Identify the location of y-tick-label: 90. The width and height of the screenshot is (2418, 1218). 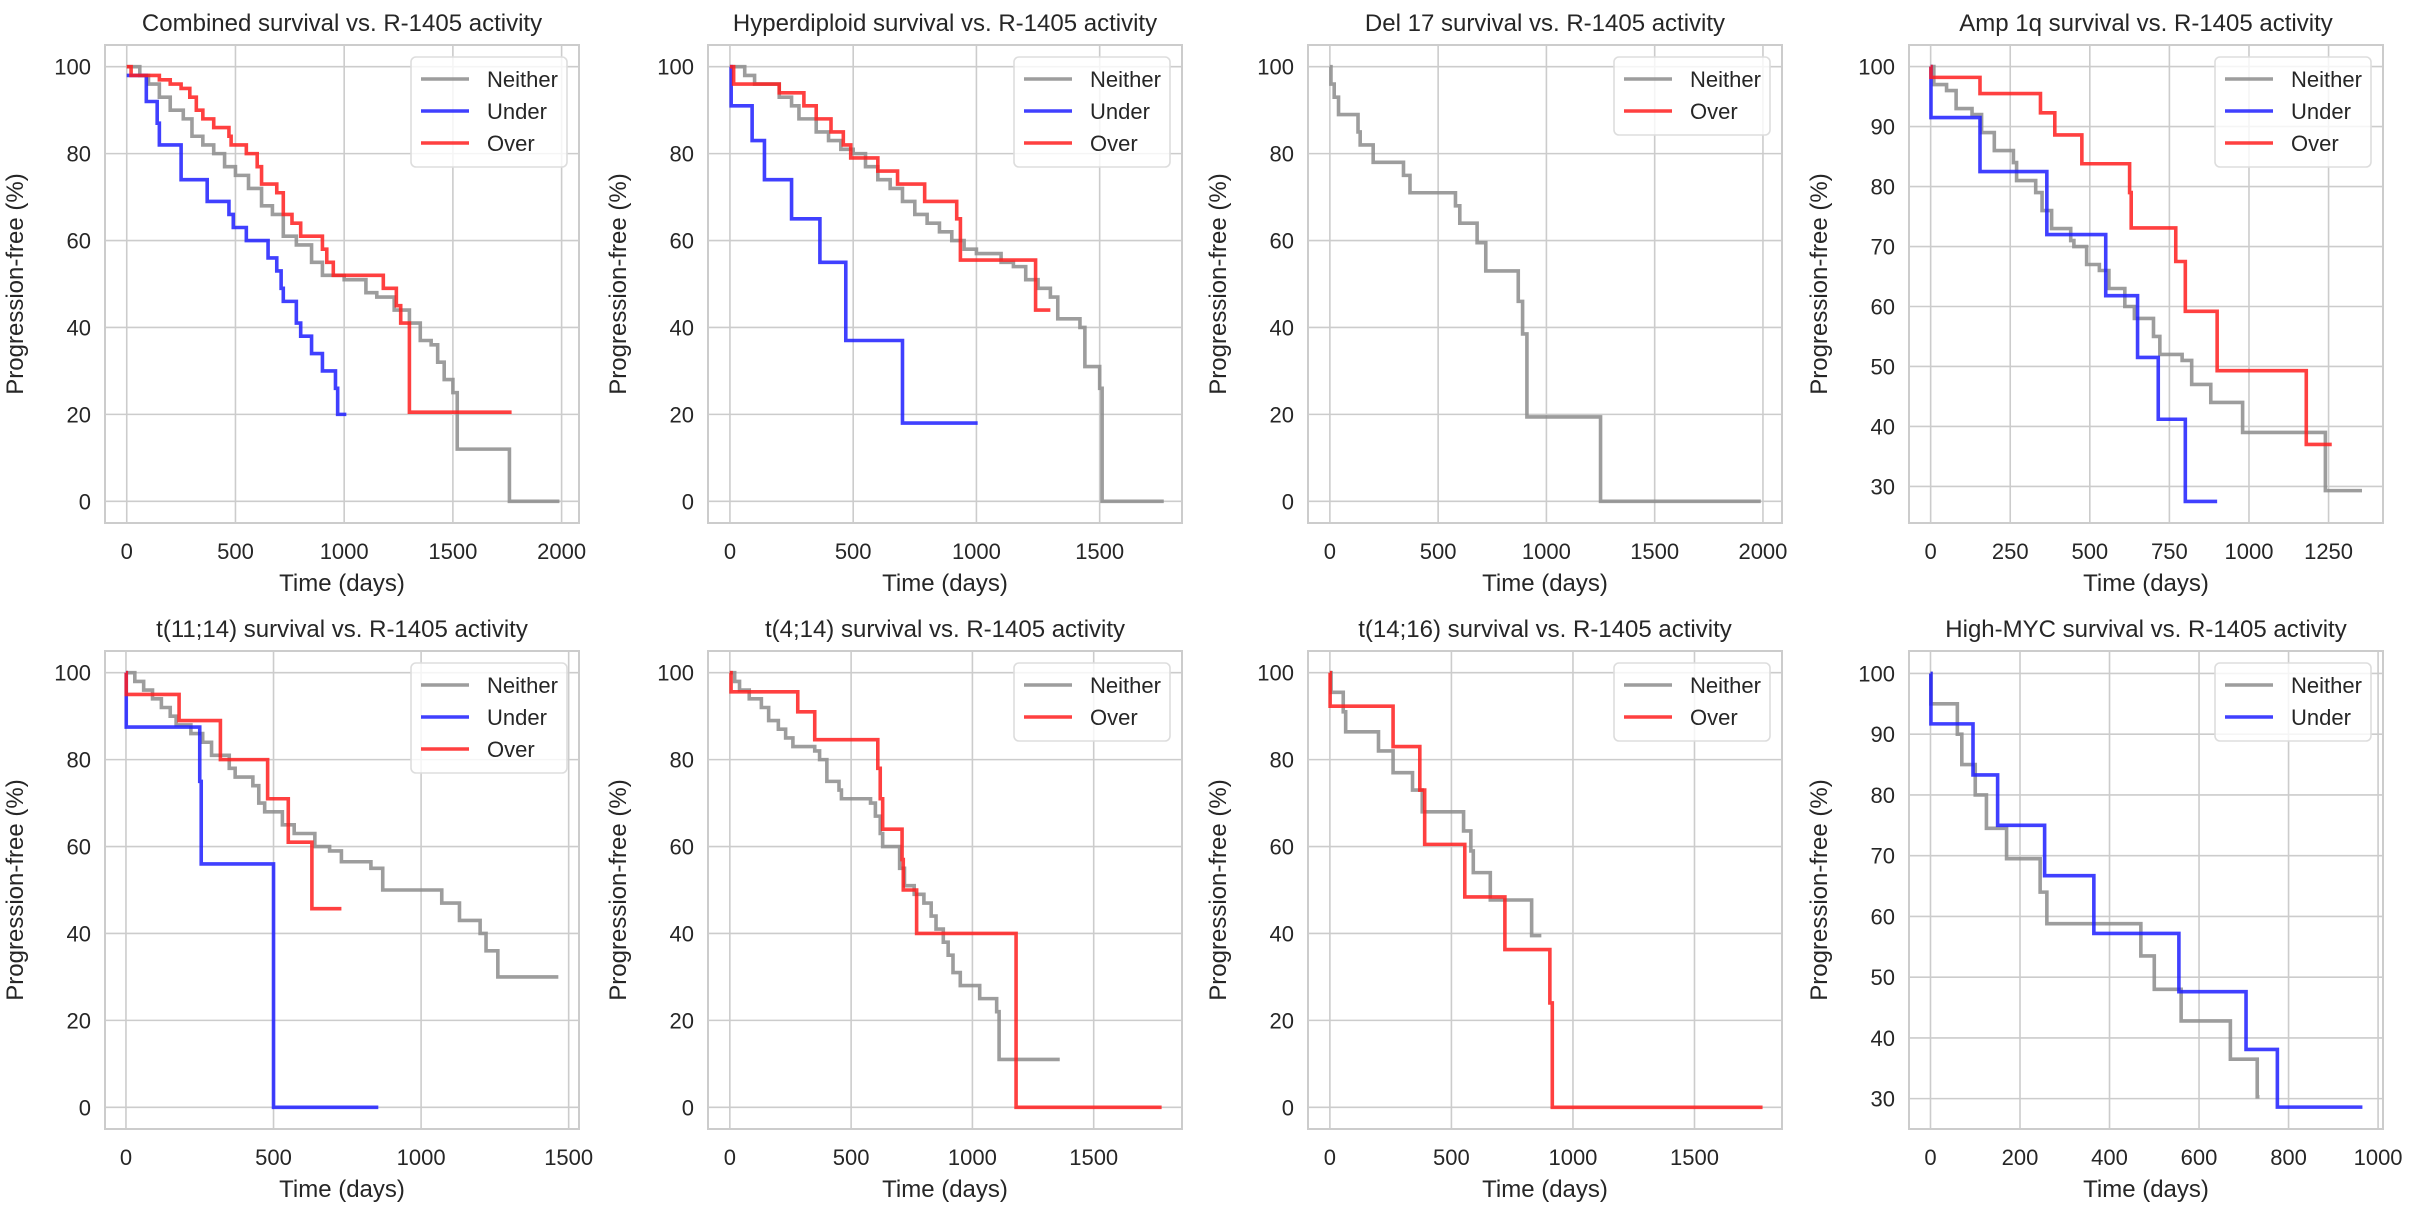
(1883, 127).